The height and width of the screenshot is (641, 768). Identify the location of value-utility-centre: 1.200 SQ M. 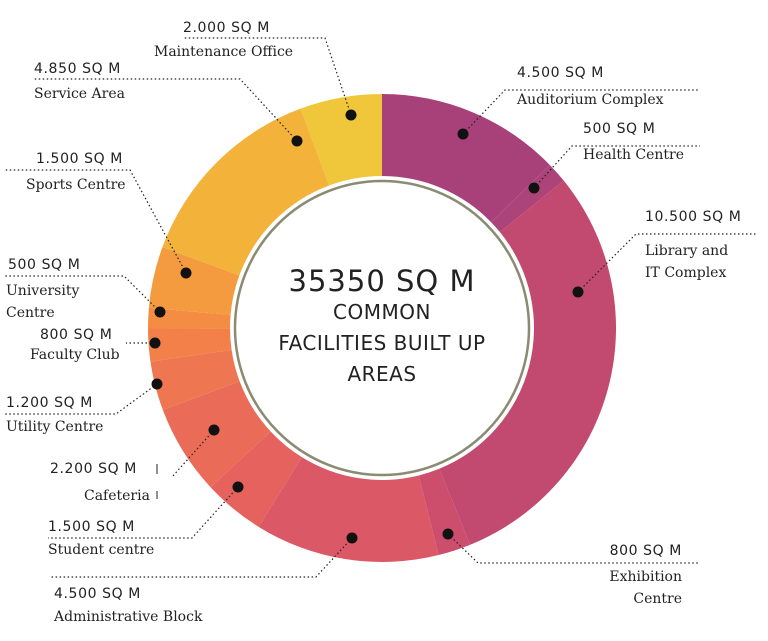
(49, 403).